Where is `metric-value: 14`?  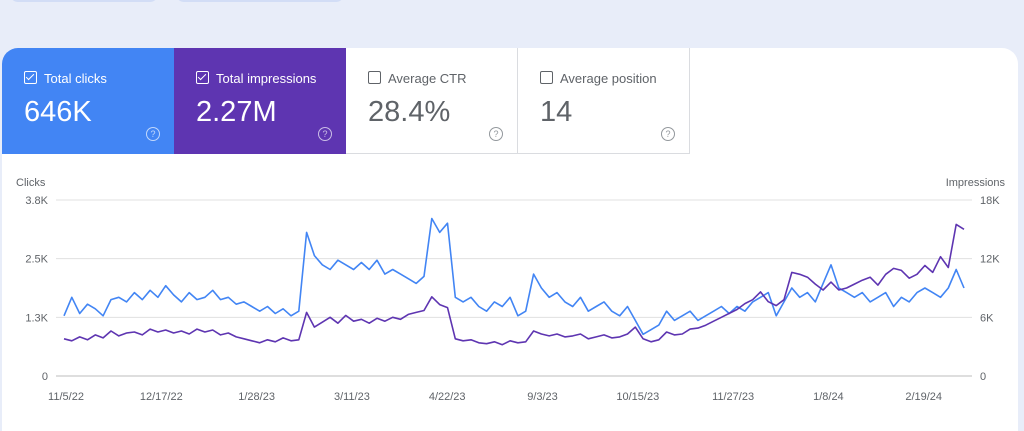
metric-value: 14 is located at coordinates (556, 112).